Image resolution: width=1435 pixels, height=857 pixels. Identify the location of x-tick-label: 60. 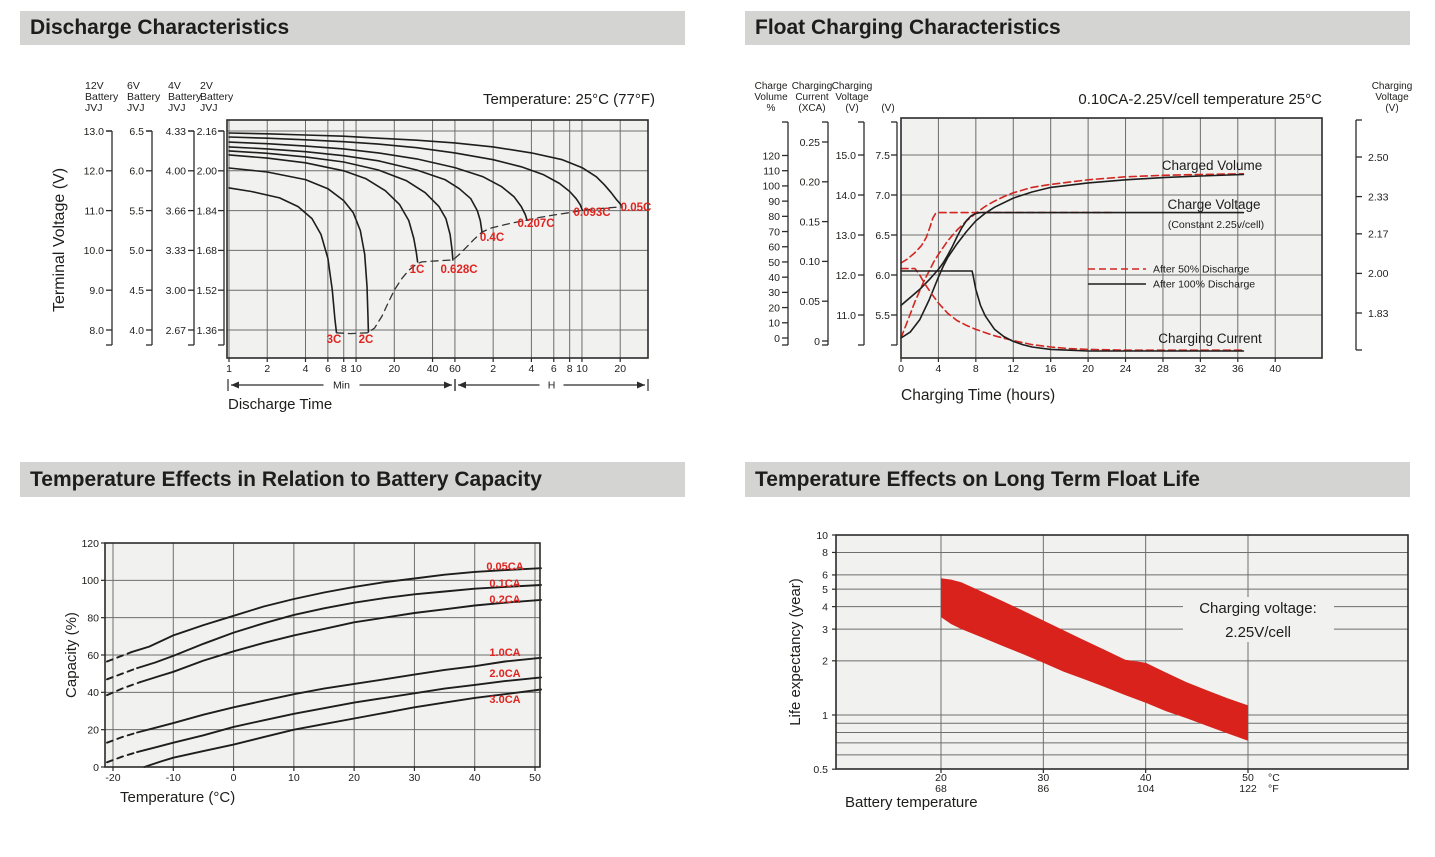
(455, 369).